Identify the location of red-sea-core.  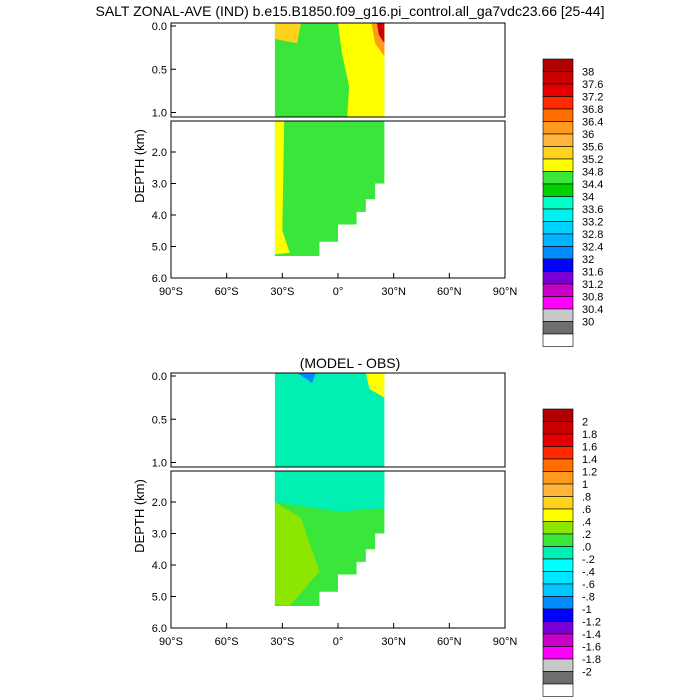
(380, 33).